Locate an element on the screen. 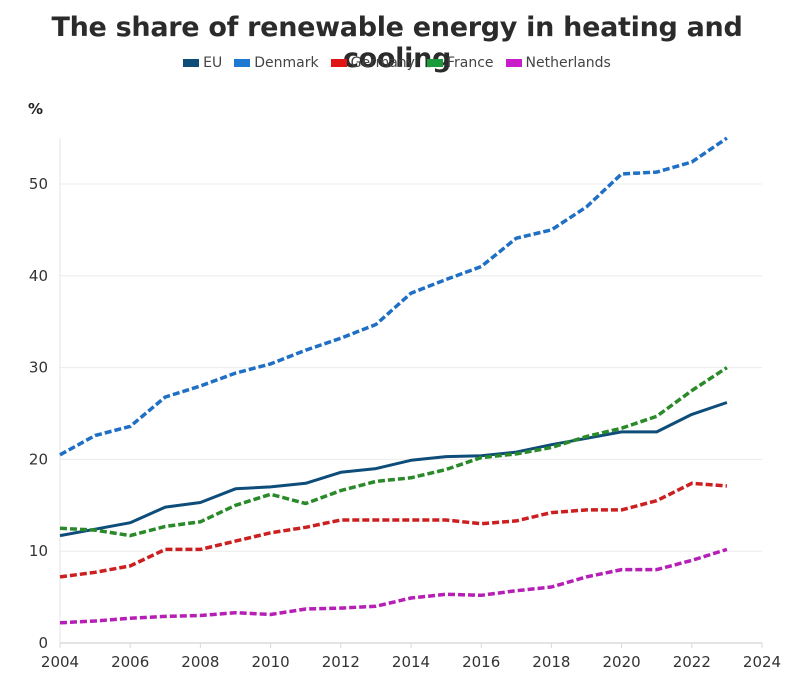  x-tick-label: 2008 is located at coordinates (200, 662).